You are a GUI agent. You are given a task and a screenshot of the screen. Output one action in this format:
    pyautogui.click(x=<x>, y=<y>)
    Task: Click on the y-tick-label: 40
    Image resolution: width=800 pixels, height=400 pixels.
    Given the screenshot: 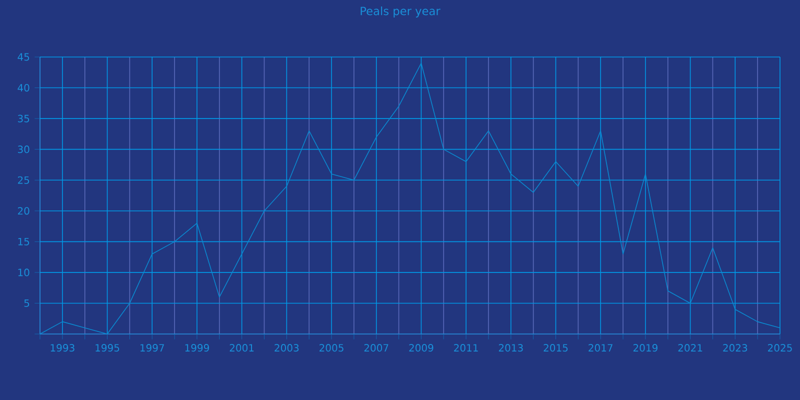 What is the action you would take?
    pyautogui.click(x=24, y=88)
    